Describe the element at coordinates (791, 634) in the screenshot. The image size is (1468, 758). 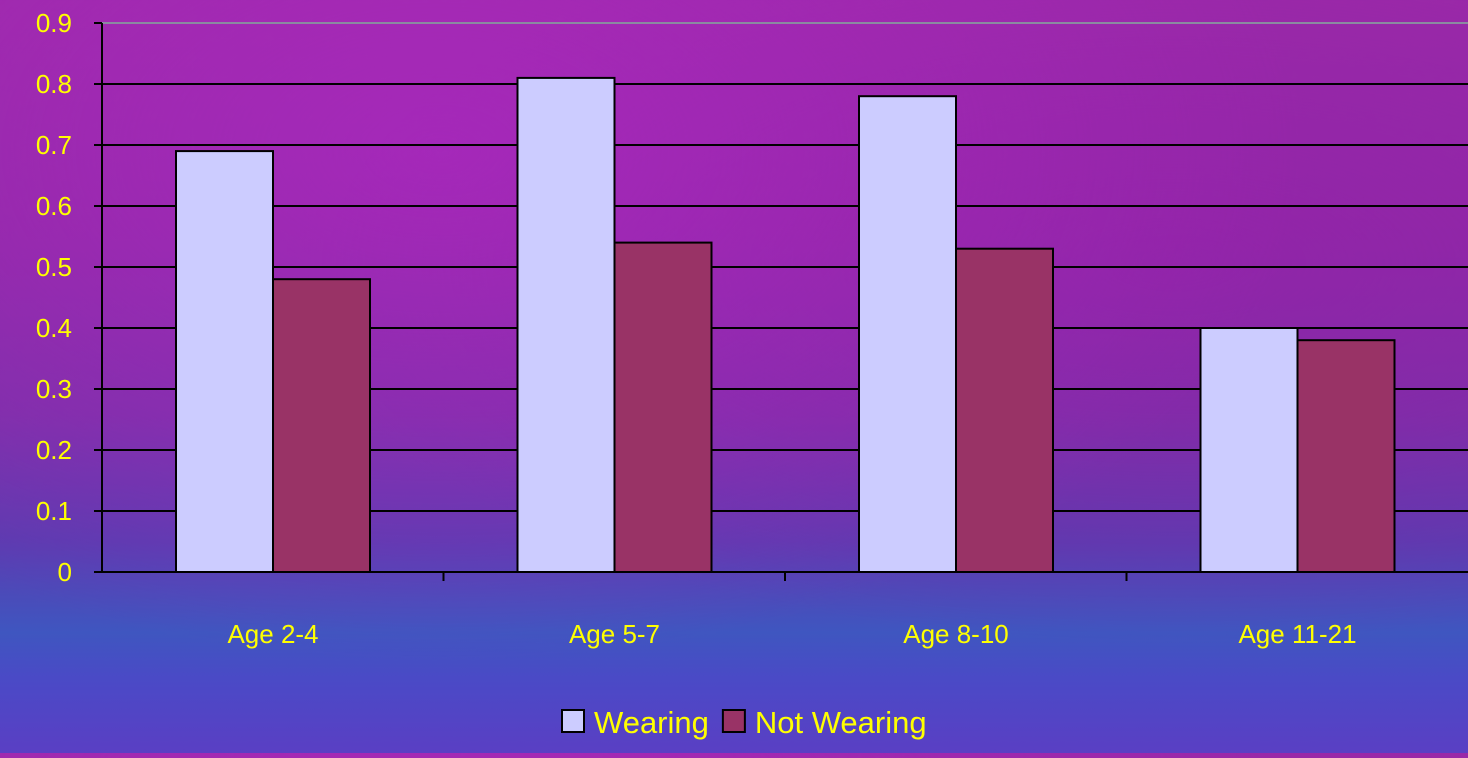
I see `x-category-labels: Age 2-4 Age 5-7 Age 8-10 Age 11-21` at that location.